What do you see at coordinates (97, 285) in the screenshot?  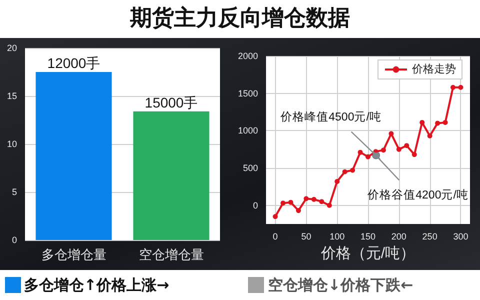 I see `text: 多仓增仓↑价格上涨→` at bounding box center [97, 285].